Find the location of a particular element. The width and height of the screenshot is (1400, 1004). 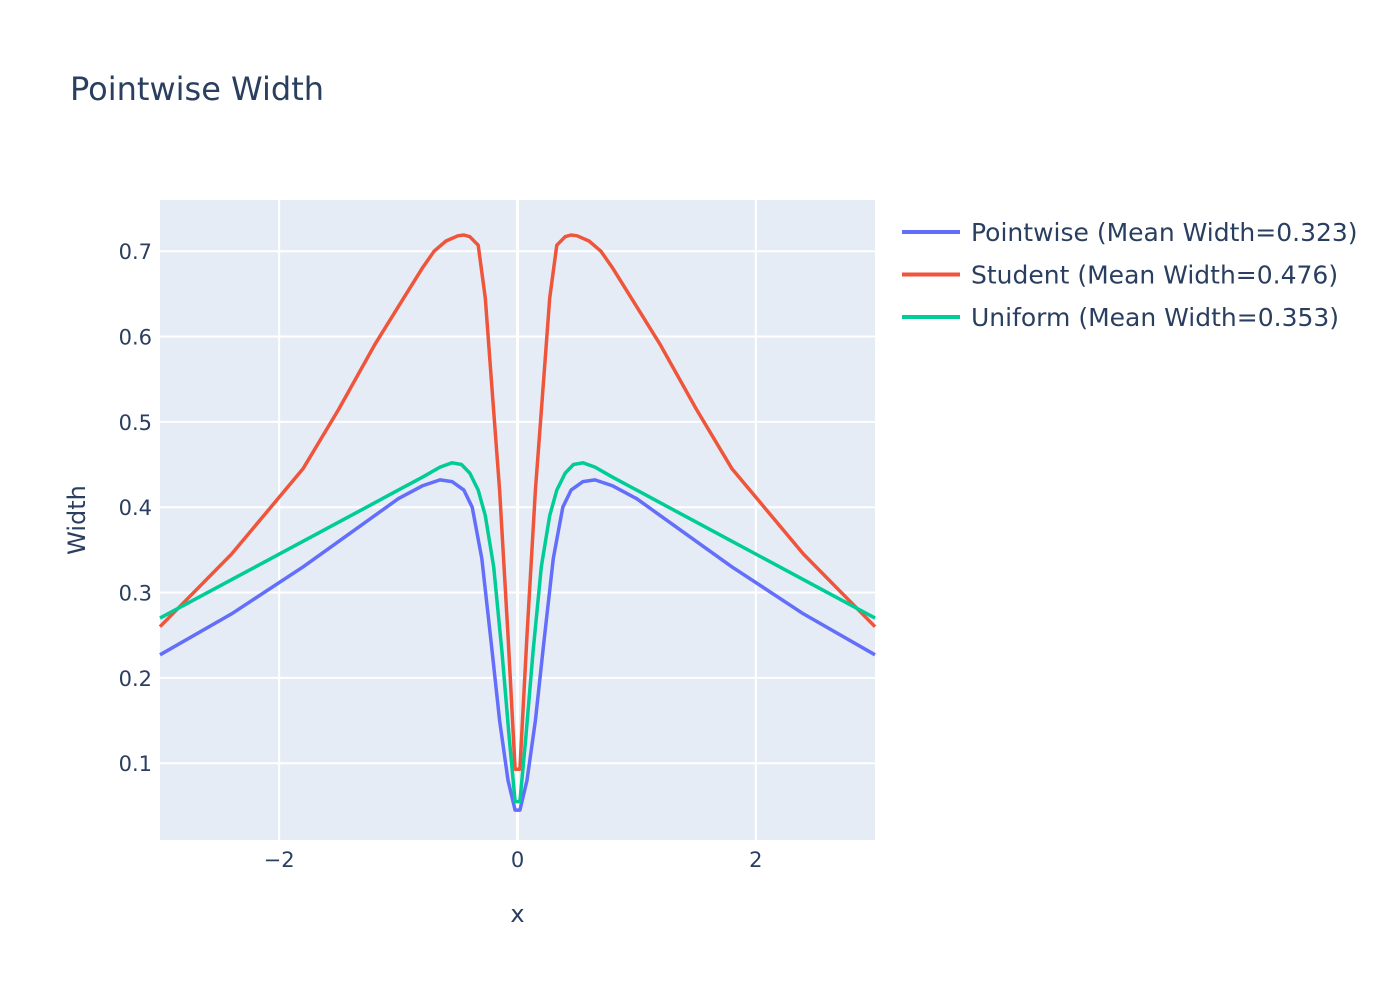

x-tick-label: 0 is located at coordinates (517, 860).